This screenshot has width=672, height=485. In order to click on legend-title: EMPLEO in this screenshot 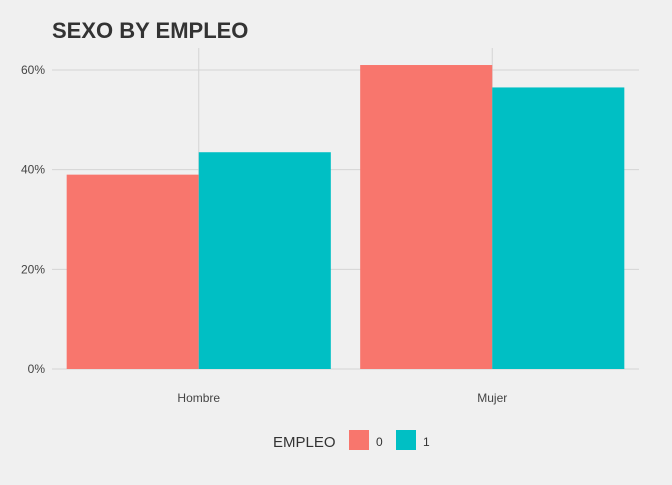, I will do `click(304, 442)`.